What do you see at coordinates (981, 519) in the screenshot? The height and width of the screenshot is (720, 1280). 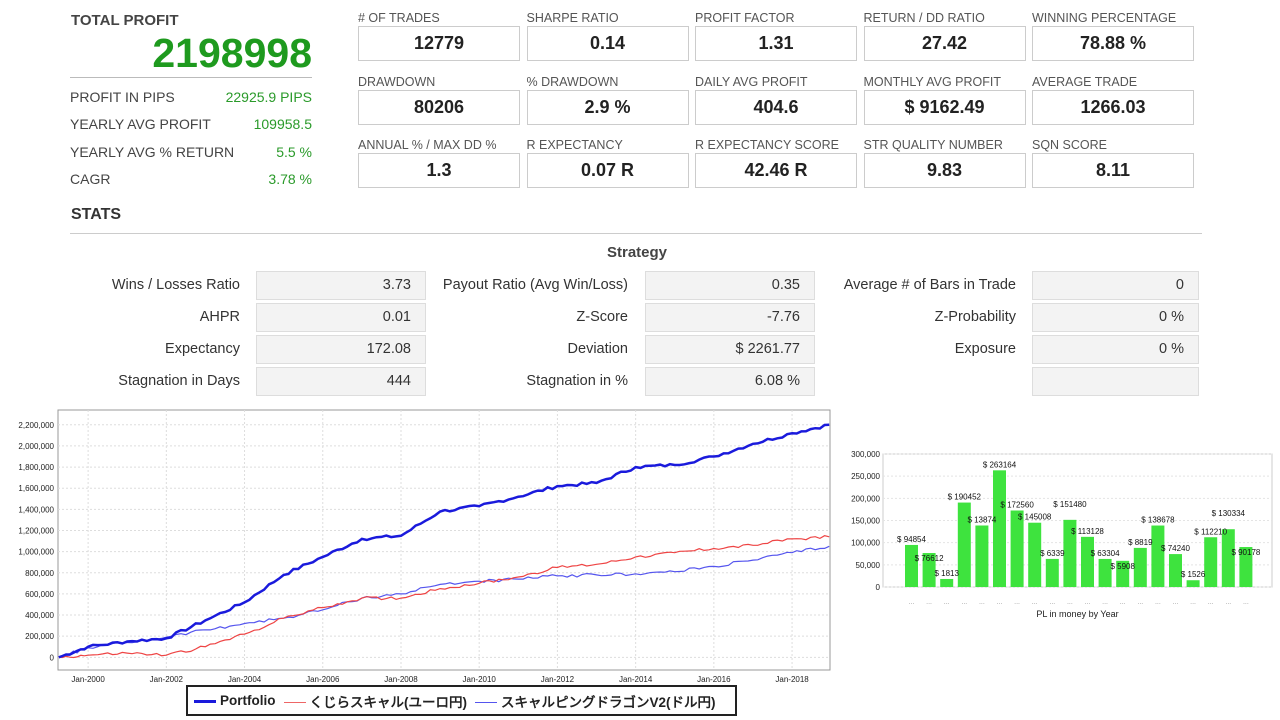 I see `bar-value-label: $ 13874` at bounding box center [981, 519].